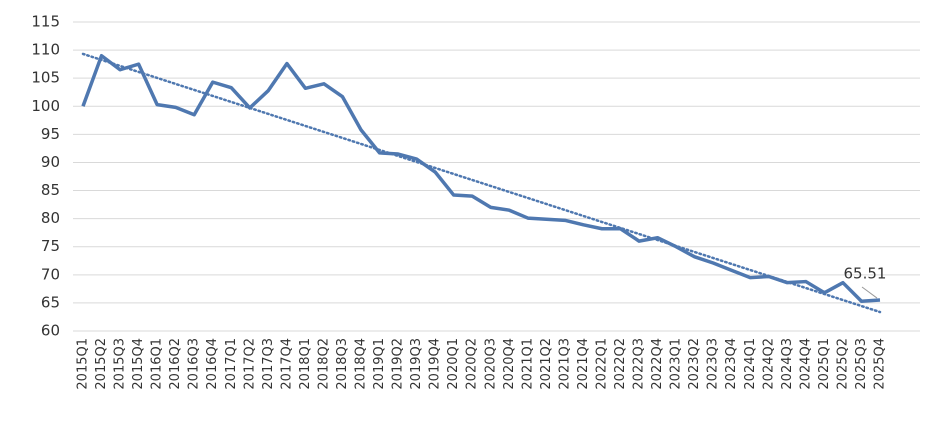  I want to click on x-tick-label: 2023Q2, so click(694, 364).